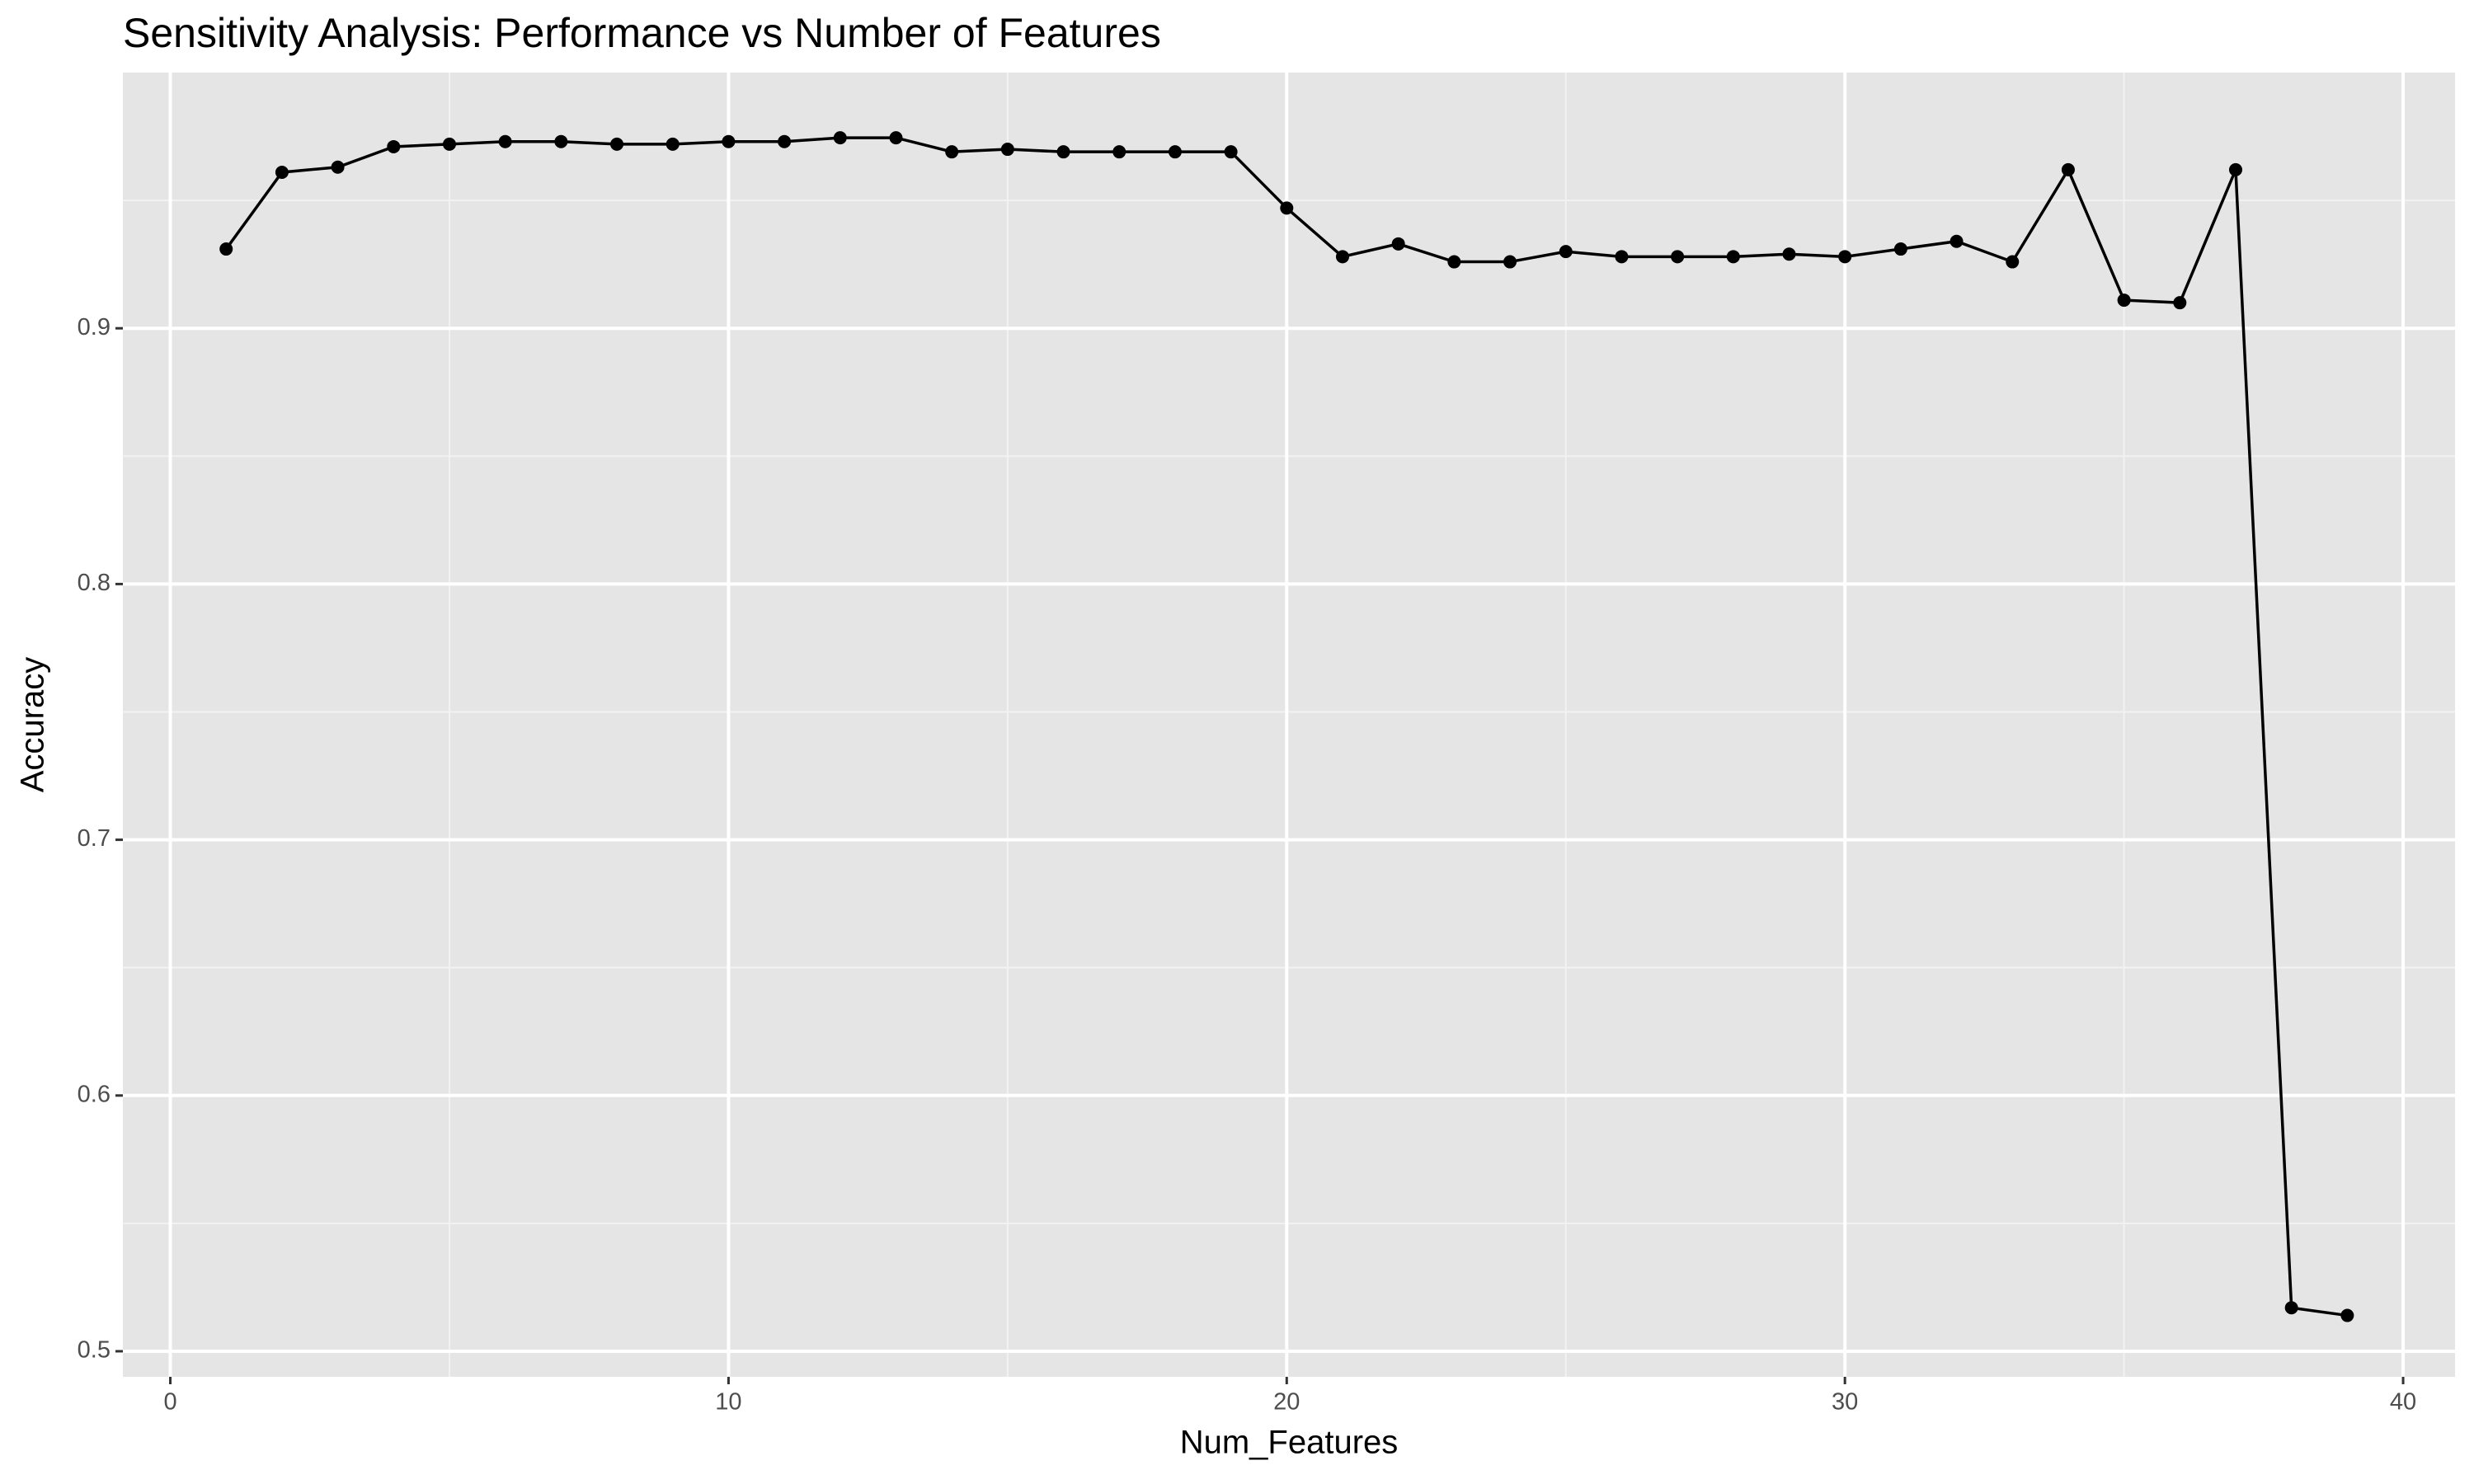 This screenshot has height=1484, width=2474. Describe the element at coordinates (1845, 1402) in the screenshot. I see `x-tick-label: 30` at that location.